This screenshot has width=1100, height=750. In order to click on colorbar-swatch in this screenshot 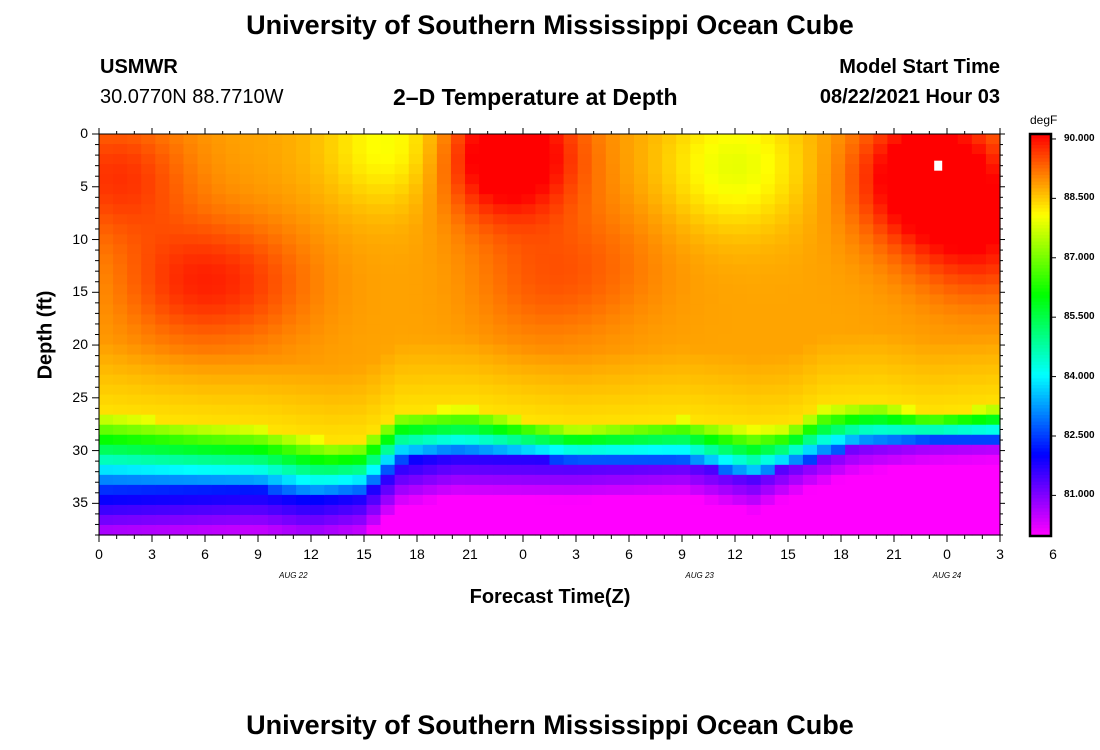, I will do `click(1040, 367)`.